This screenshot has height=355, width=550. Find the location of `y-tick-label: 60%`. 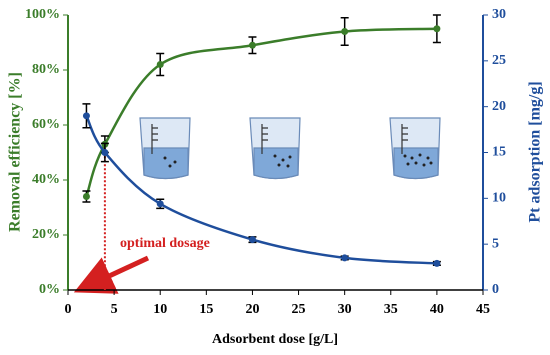

y-tick-label: 60% is located at coordinates (46, 124).